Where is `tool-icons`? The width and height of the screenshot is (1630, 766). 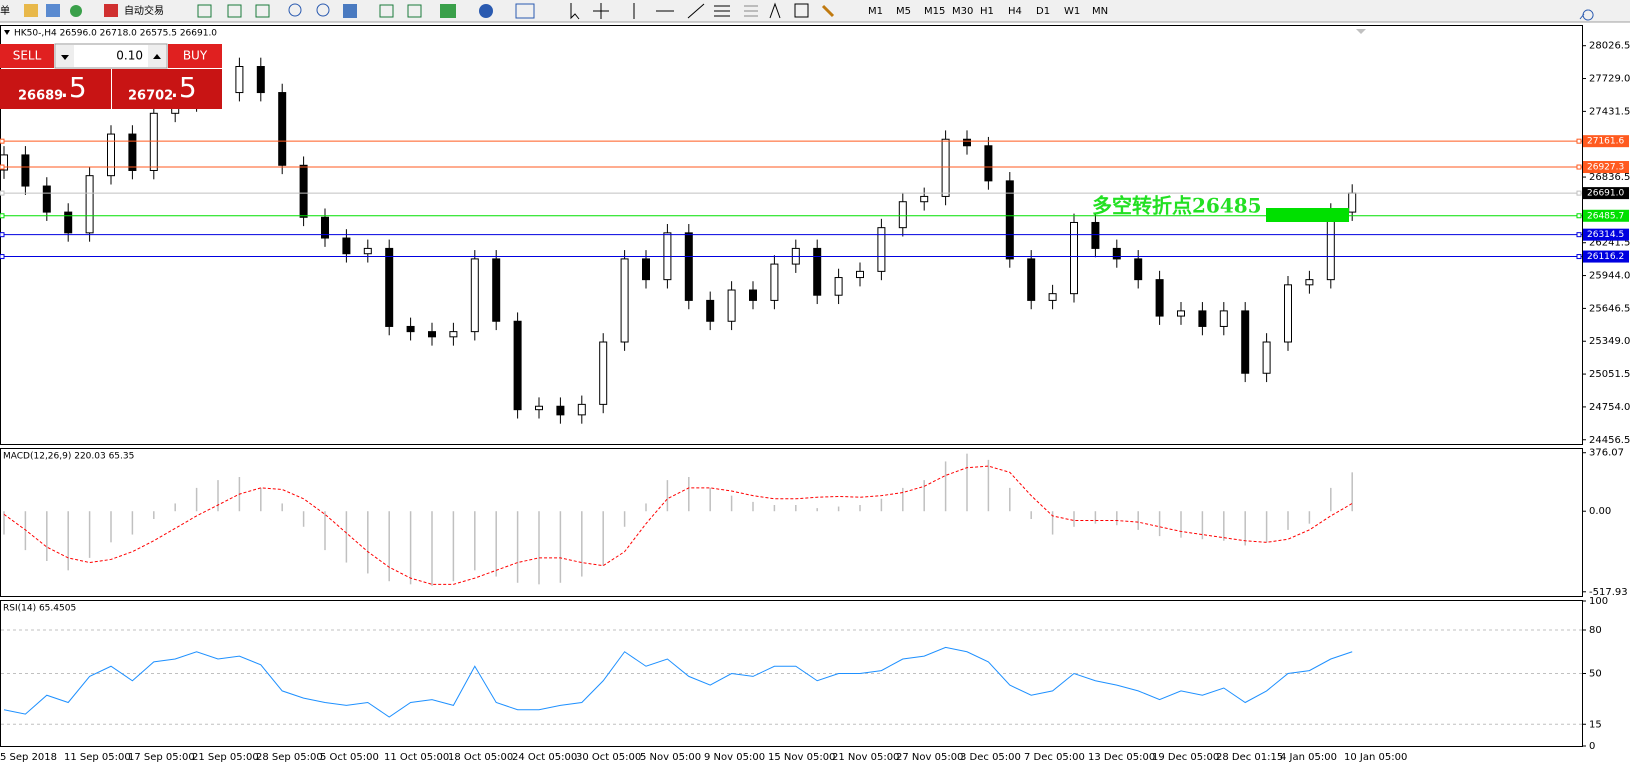
tool-icons is located at coordinates (895, 11).